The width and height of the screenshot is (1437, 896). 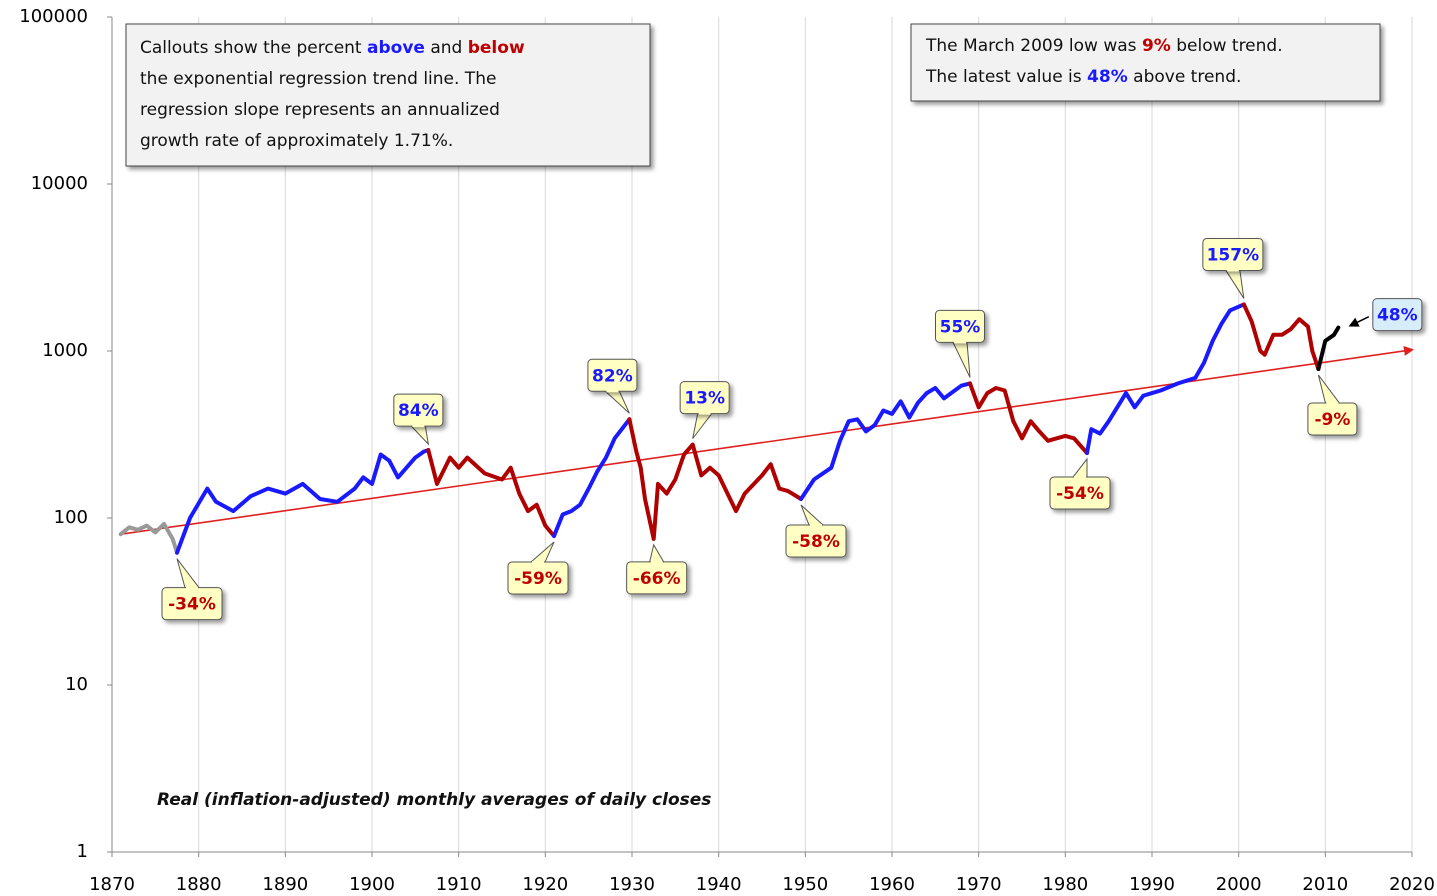 I want to click on y-tick-label: 100000, so click(x=53, y=16).